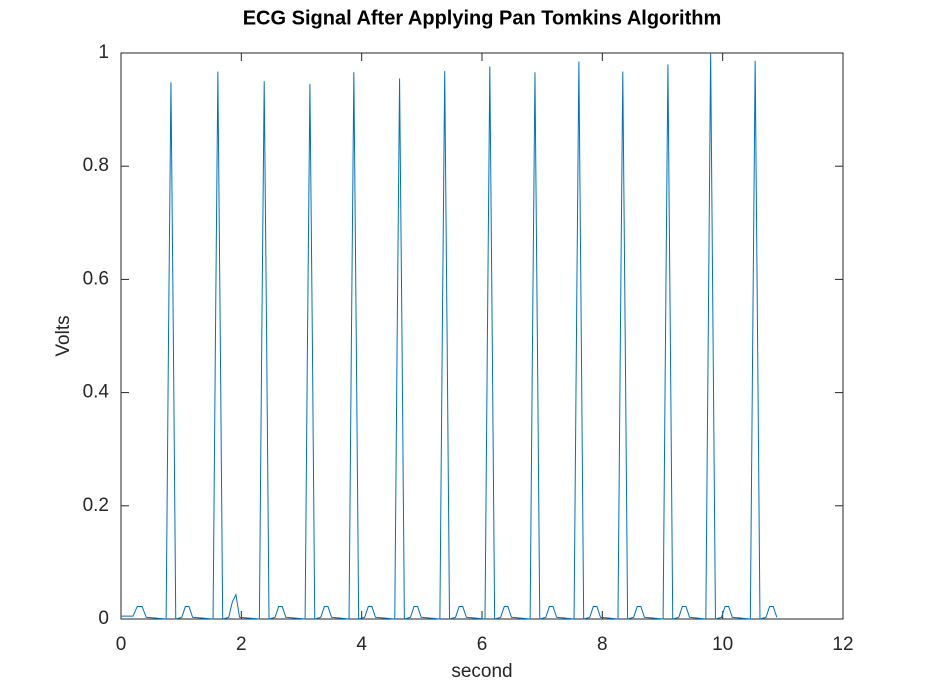 This screenshot has width=932, height=695. Describe the element at coordinates (103, 618) in the screenshot. I see `y-tick-label: 0` at that location.